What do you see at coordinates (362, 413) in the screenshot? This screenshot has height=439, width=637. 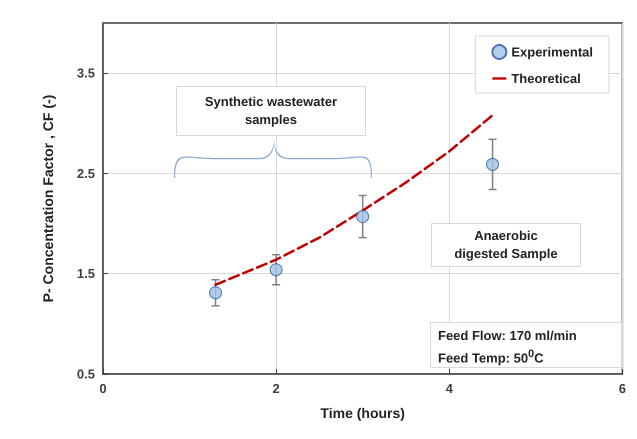 I see `x-axis-title: Time (hours)` at bounding box center [362, 413].